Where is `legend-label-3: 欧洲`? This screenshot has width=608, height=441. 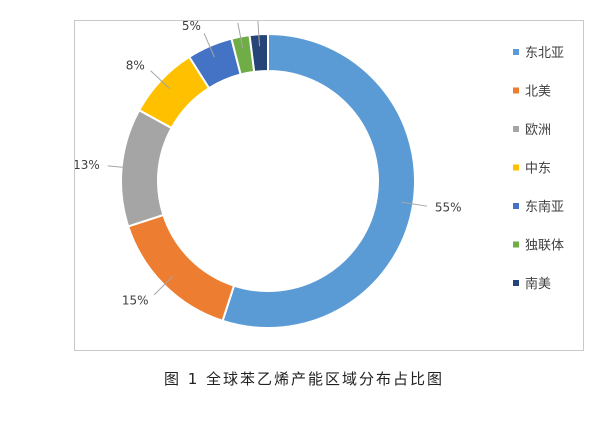 legend-label-3: 欧洲 is located at coordinates (538, 130).